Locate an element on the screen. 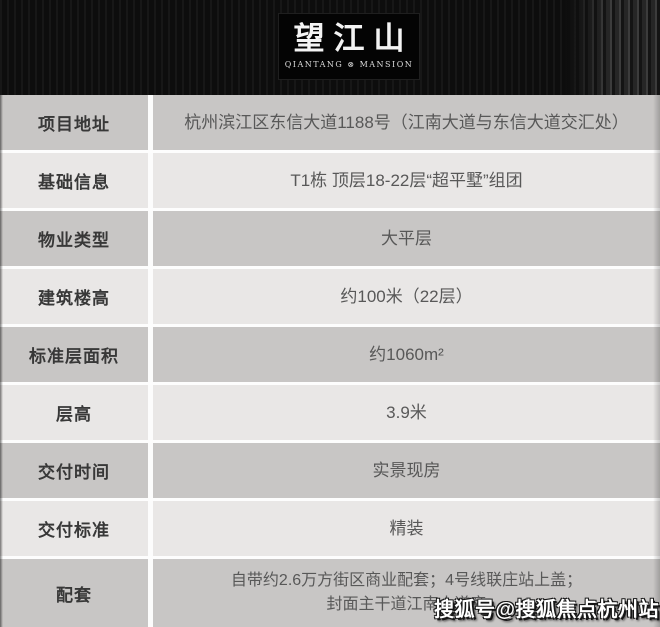 Image resolution: width=660 pixels, height=627 pixels. row-value: 精装 is located at coordinates (406, 528).